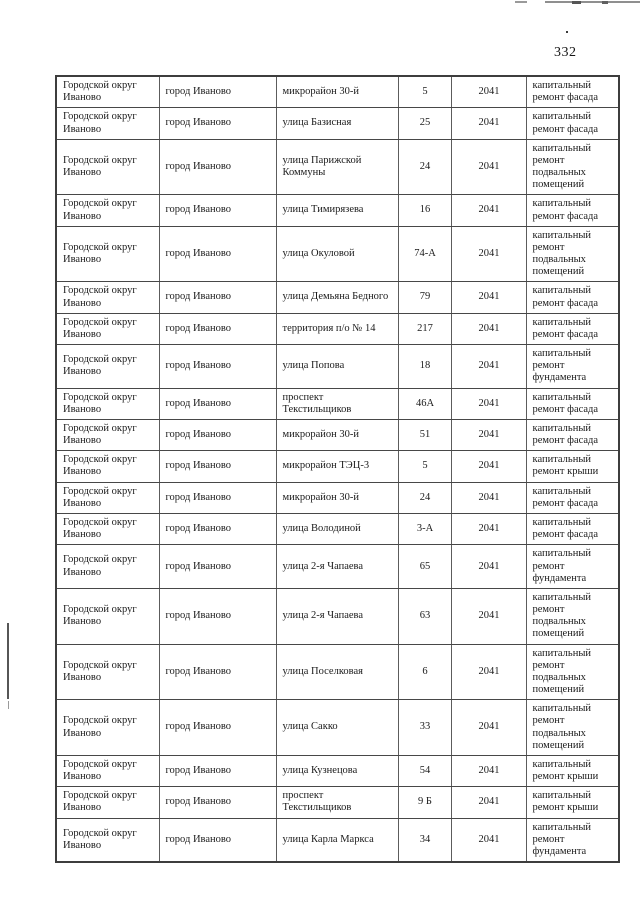 Image resolution: width=640 pixels, height=905 pixels. I want to click on cell-street: улица Кузнецова, so click(337, 771).